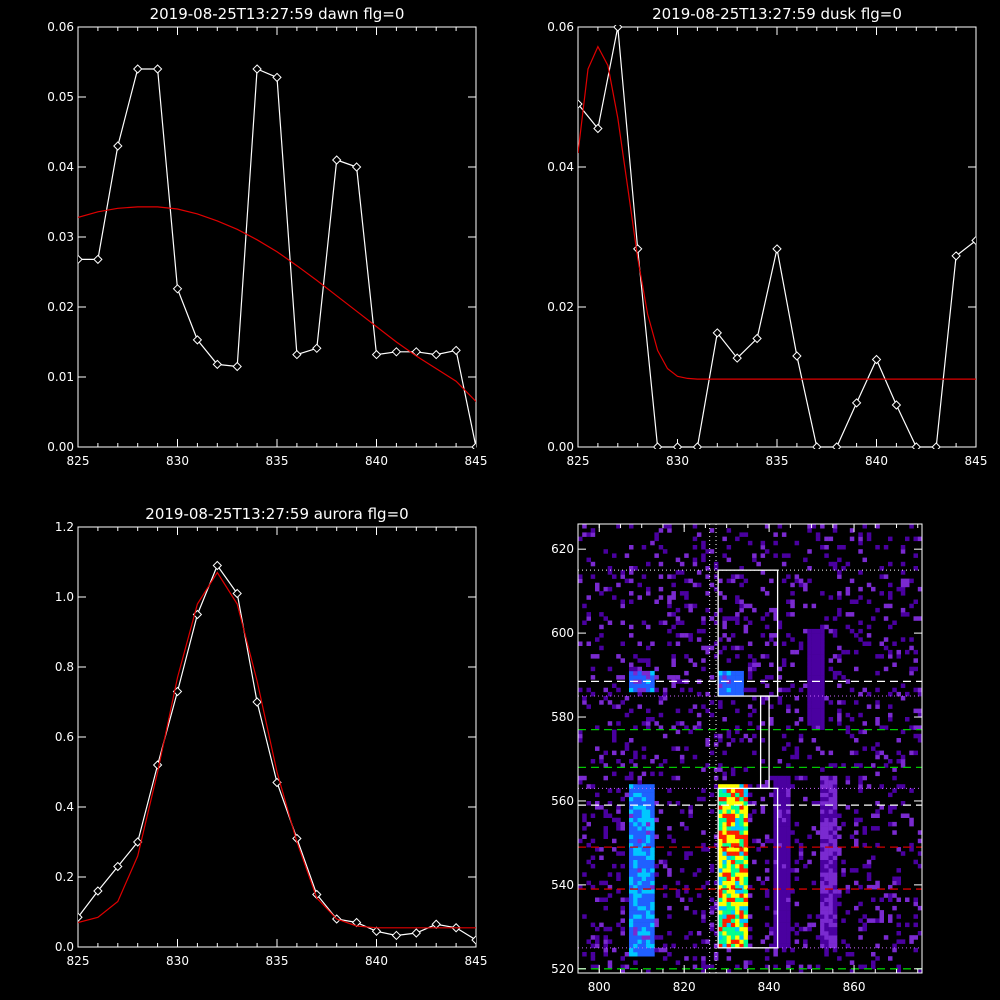 This screenshot has height=1000, width=1000. I want to click on data-point, so click(376, 931).